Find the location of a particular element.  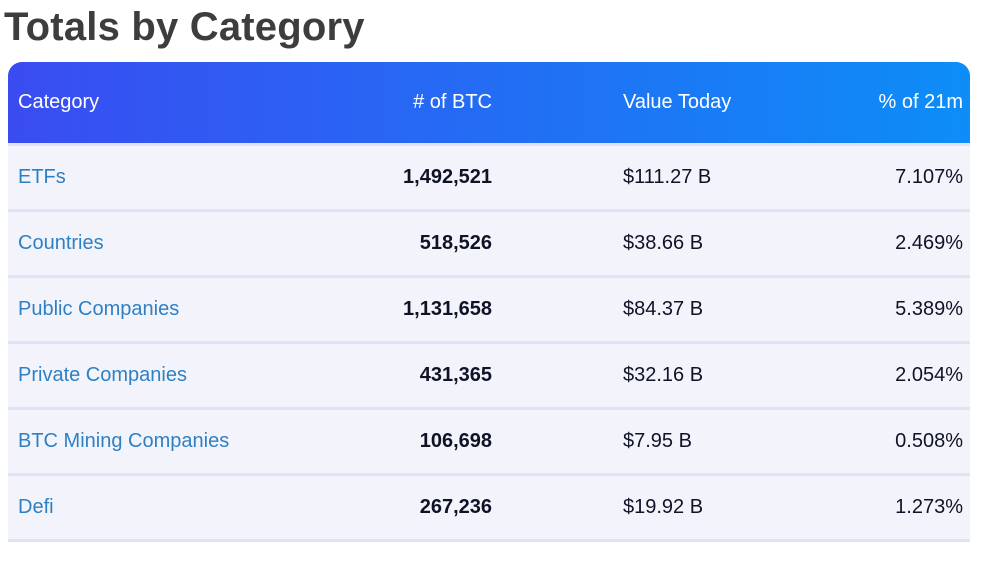

value-today: $32.16 B is located at coordinates (663, 375).